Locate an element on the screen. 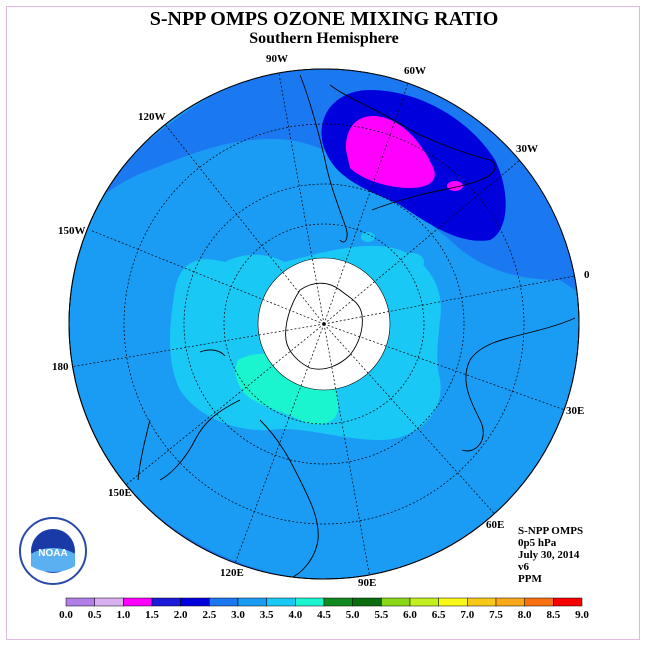 Image resolution: width=648 pixels, height=648 pixels. lon-label-60w: 60W is located at coordinates (415, 71).